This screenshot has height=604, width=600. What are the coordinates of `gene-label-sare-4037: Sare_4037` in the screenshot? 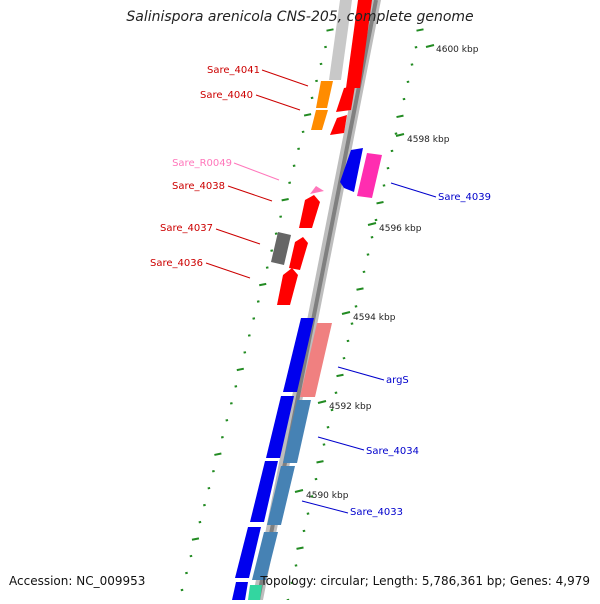 It's located at (186, 228).